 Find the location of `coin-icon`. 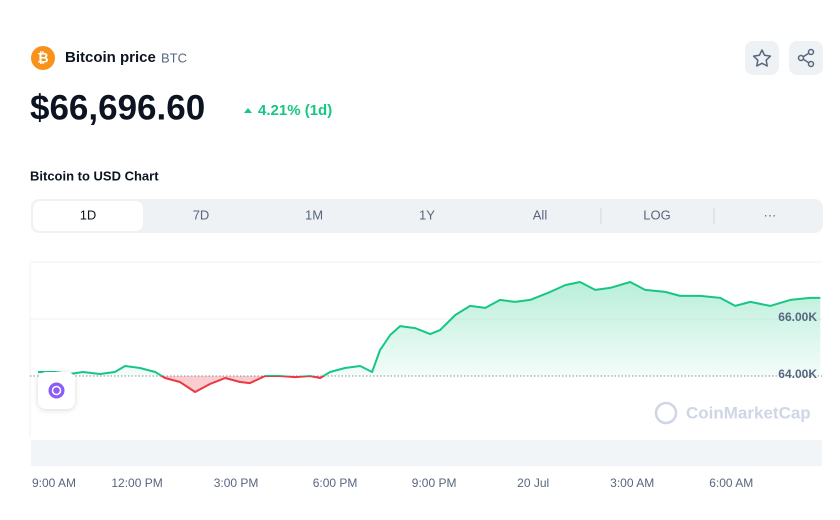

coin-icon is located at coordinates (43, 58).